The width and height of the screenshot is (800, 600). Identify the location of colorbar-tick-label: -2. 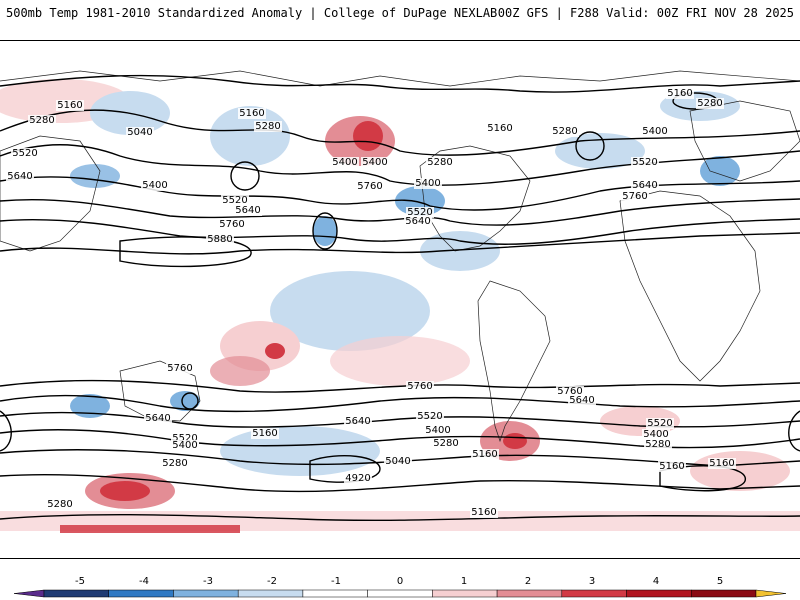
(272, 581).